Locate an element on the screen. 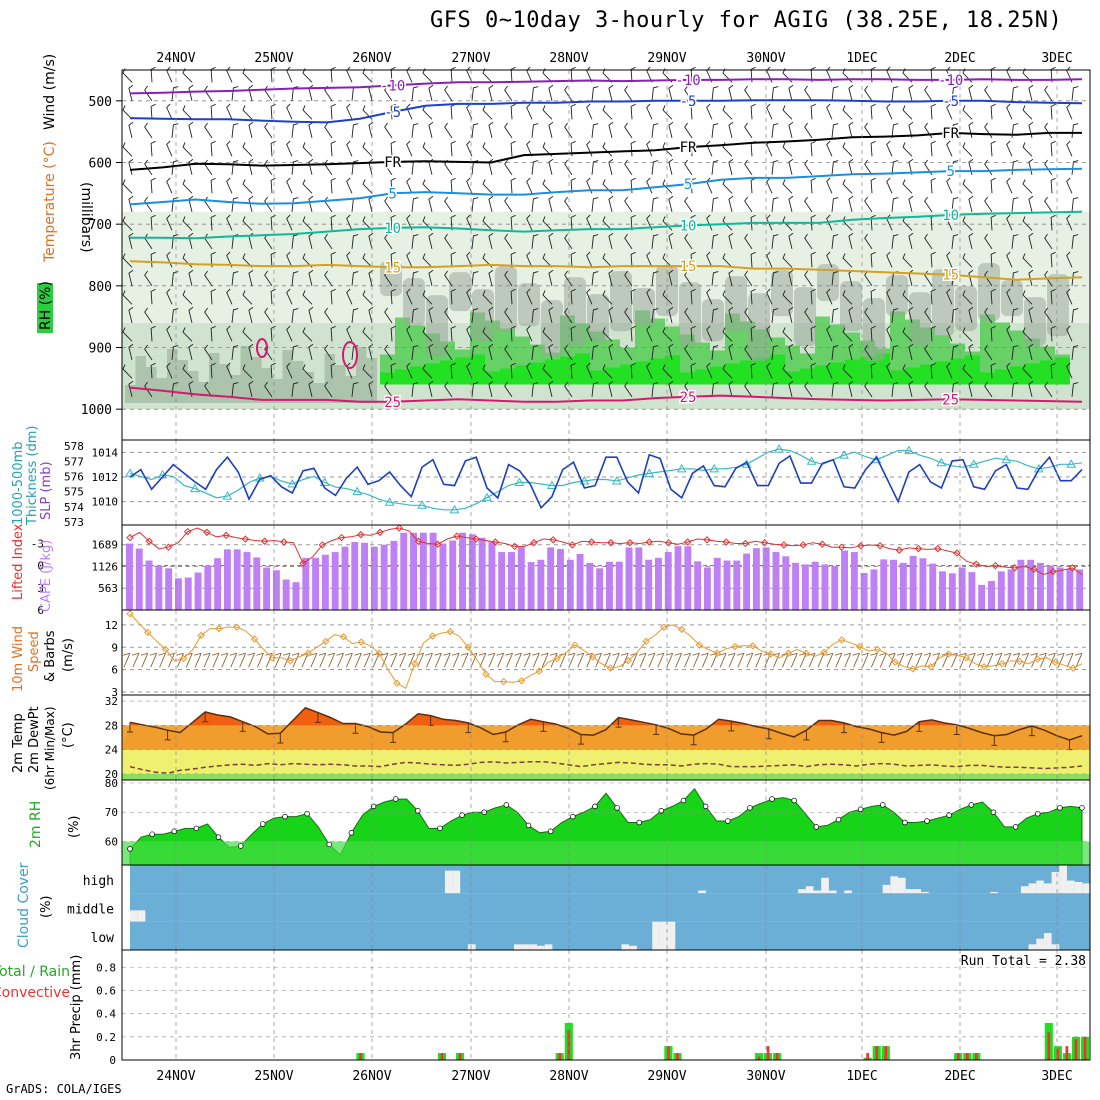 The image size is (1100, 1100). rh-point is located at coordinates (750, 808).